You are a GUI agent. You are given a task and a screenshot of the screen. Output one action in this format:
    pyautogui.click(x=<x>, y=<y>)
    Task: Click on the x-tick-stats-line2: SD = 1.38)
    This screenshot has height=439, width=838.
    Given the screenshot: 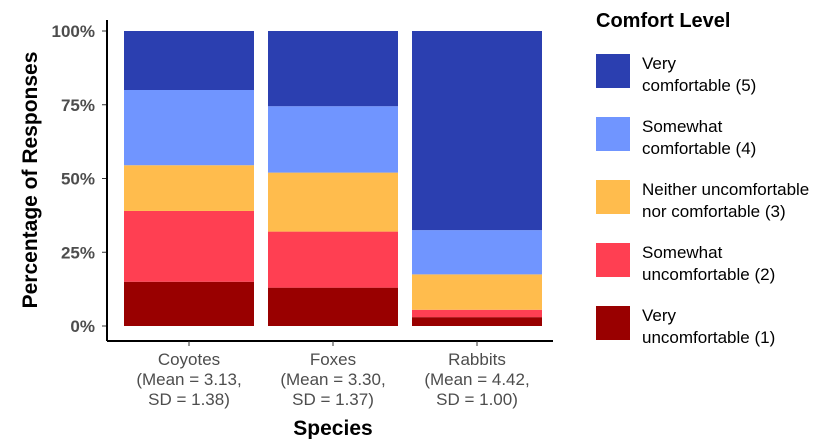 What is the action you would take?
    pyautogui.click(x=189, y=399)
    